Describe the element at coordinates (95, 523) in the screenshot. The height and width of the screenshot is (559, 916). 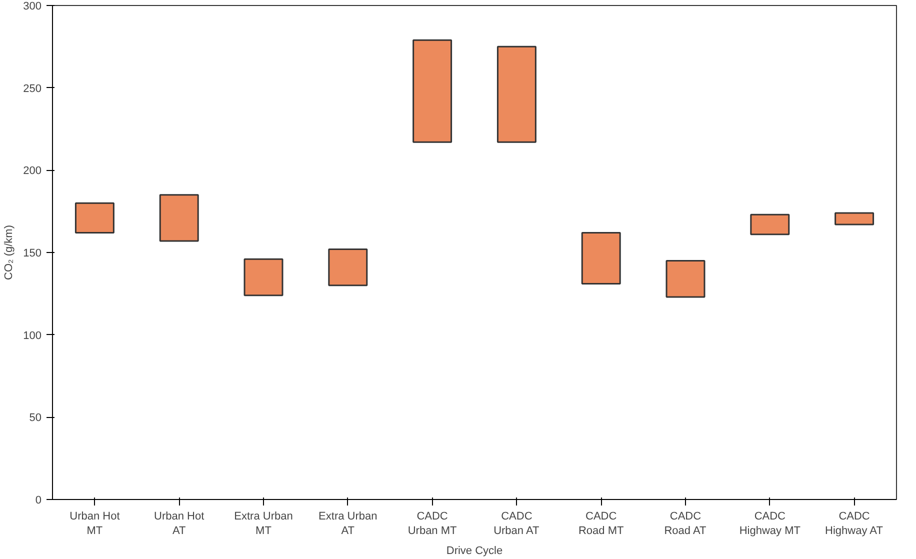
I see `x-tick-label: Urban Hot MT` at that location.